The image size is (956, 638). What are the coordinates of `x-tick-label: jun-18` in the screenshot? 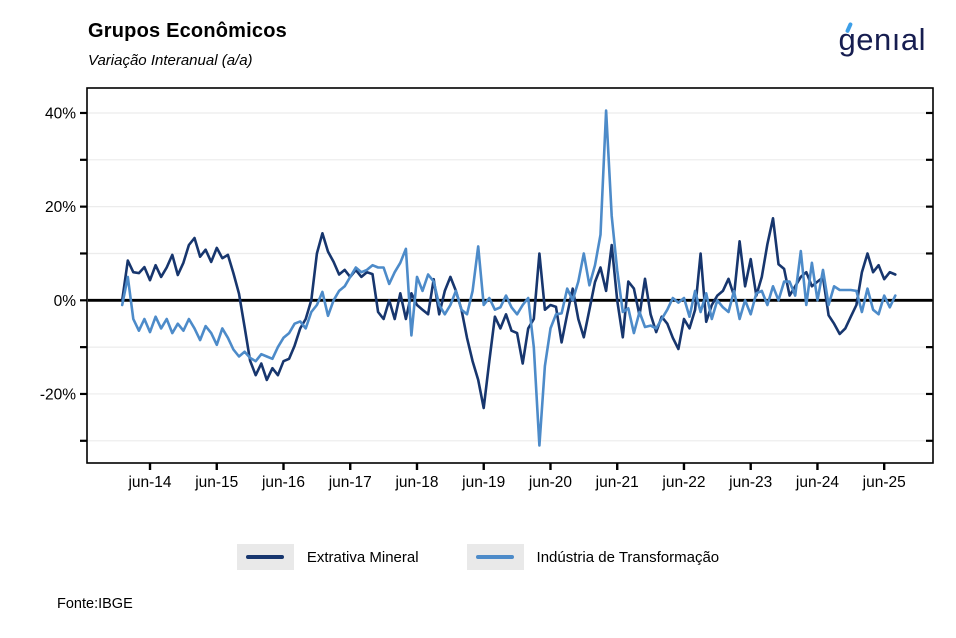 It's located at (416, 482).